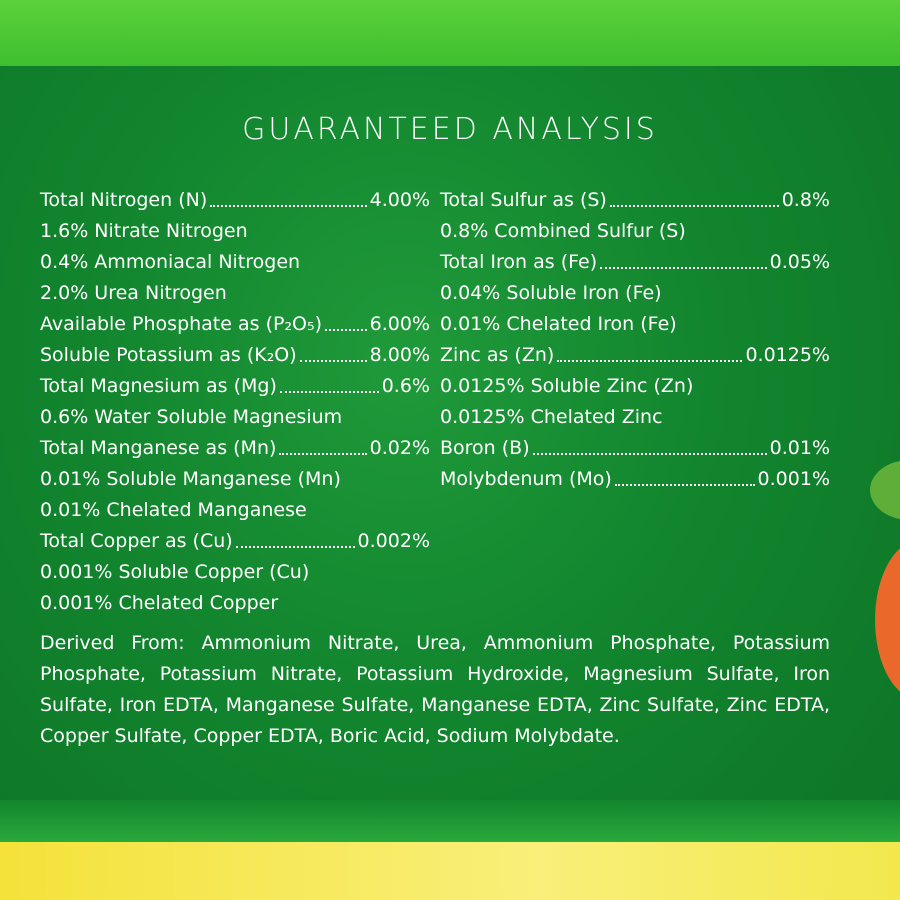  I want to click on analysis-row: 0.01% Soluble Manganese (Mn), so click(235, 479).